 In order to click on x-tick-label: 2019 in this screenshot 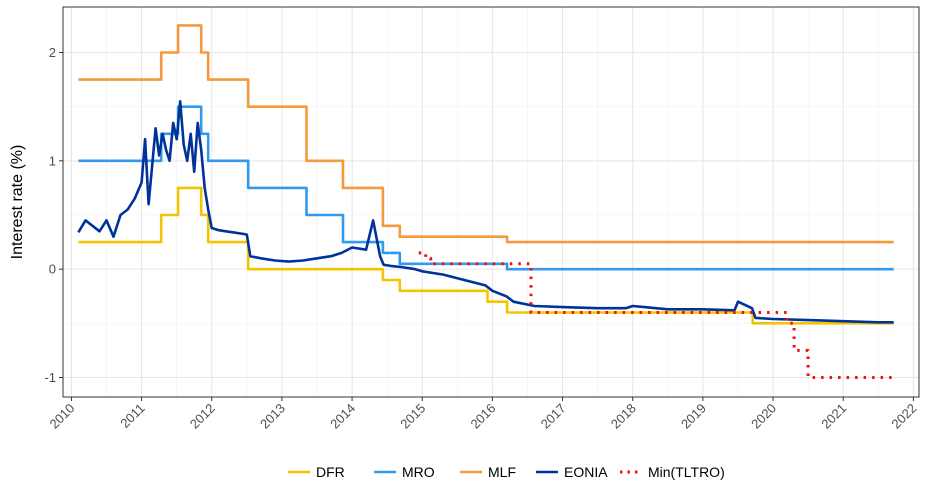, I will do `click(693, 416)`.